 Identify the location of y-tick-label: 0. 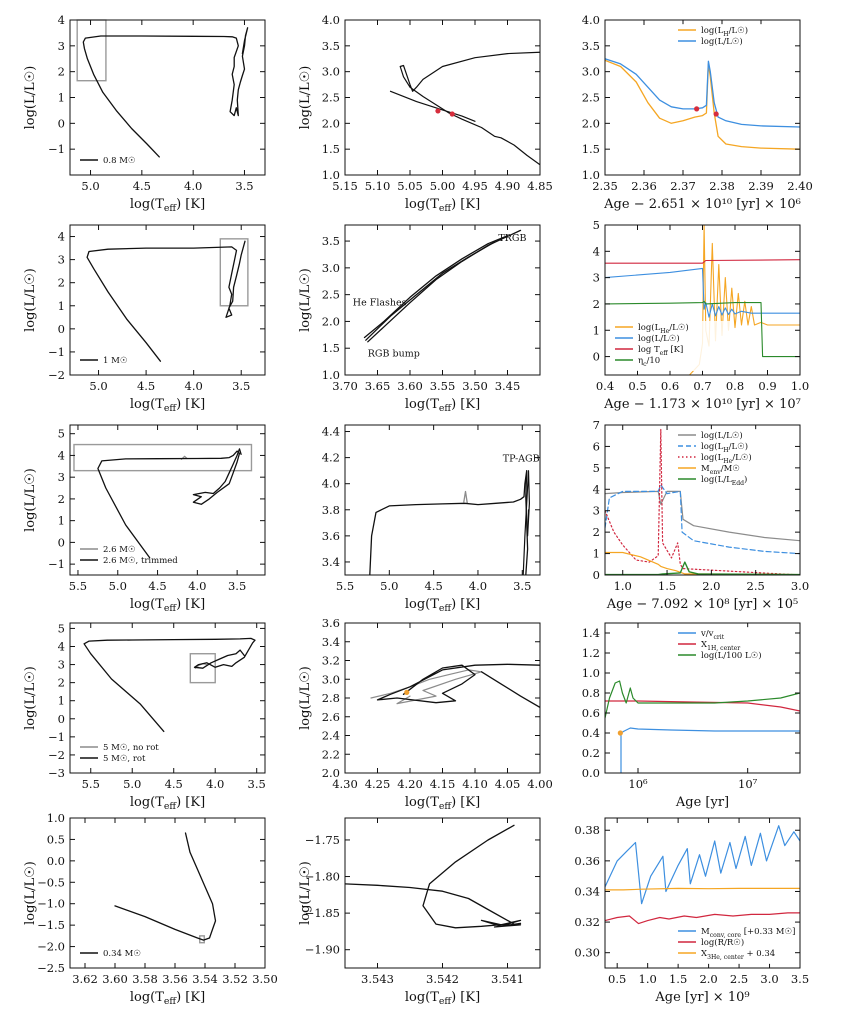
(596, 575).